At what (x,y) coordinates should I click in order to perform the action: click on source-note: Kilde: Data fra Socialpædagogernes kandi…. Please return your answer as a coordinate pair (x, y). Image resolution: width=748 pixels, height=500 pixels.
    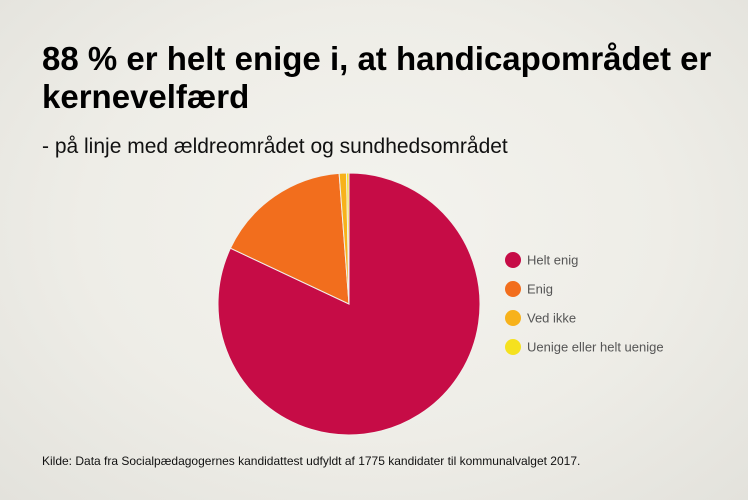
    Looking at the image, I should click on (311, 461).